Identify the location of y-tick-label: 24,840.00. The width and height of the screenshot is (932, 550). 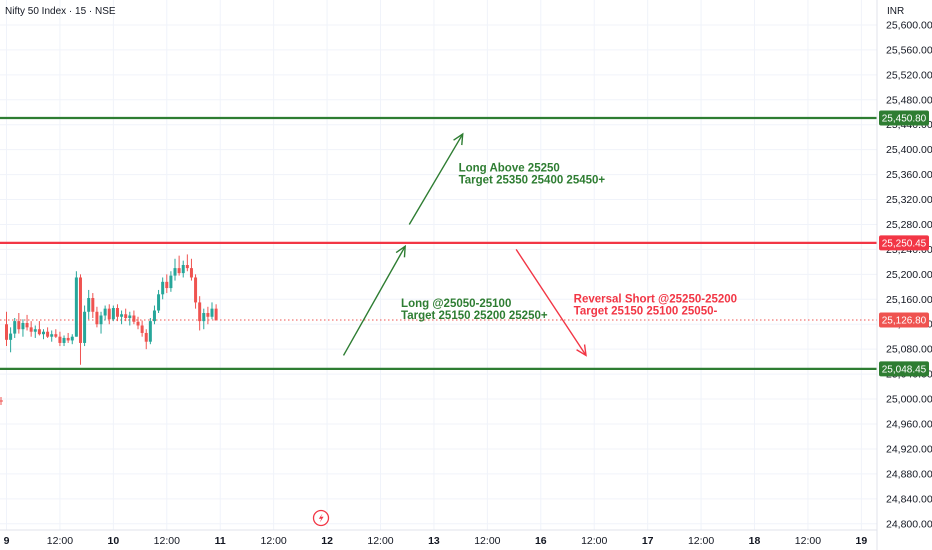
(909, 499).